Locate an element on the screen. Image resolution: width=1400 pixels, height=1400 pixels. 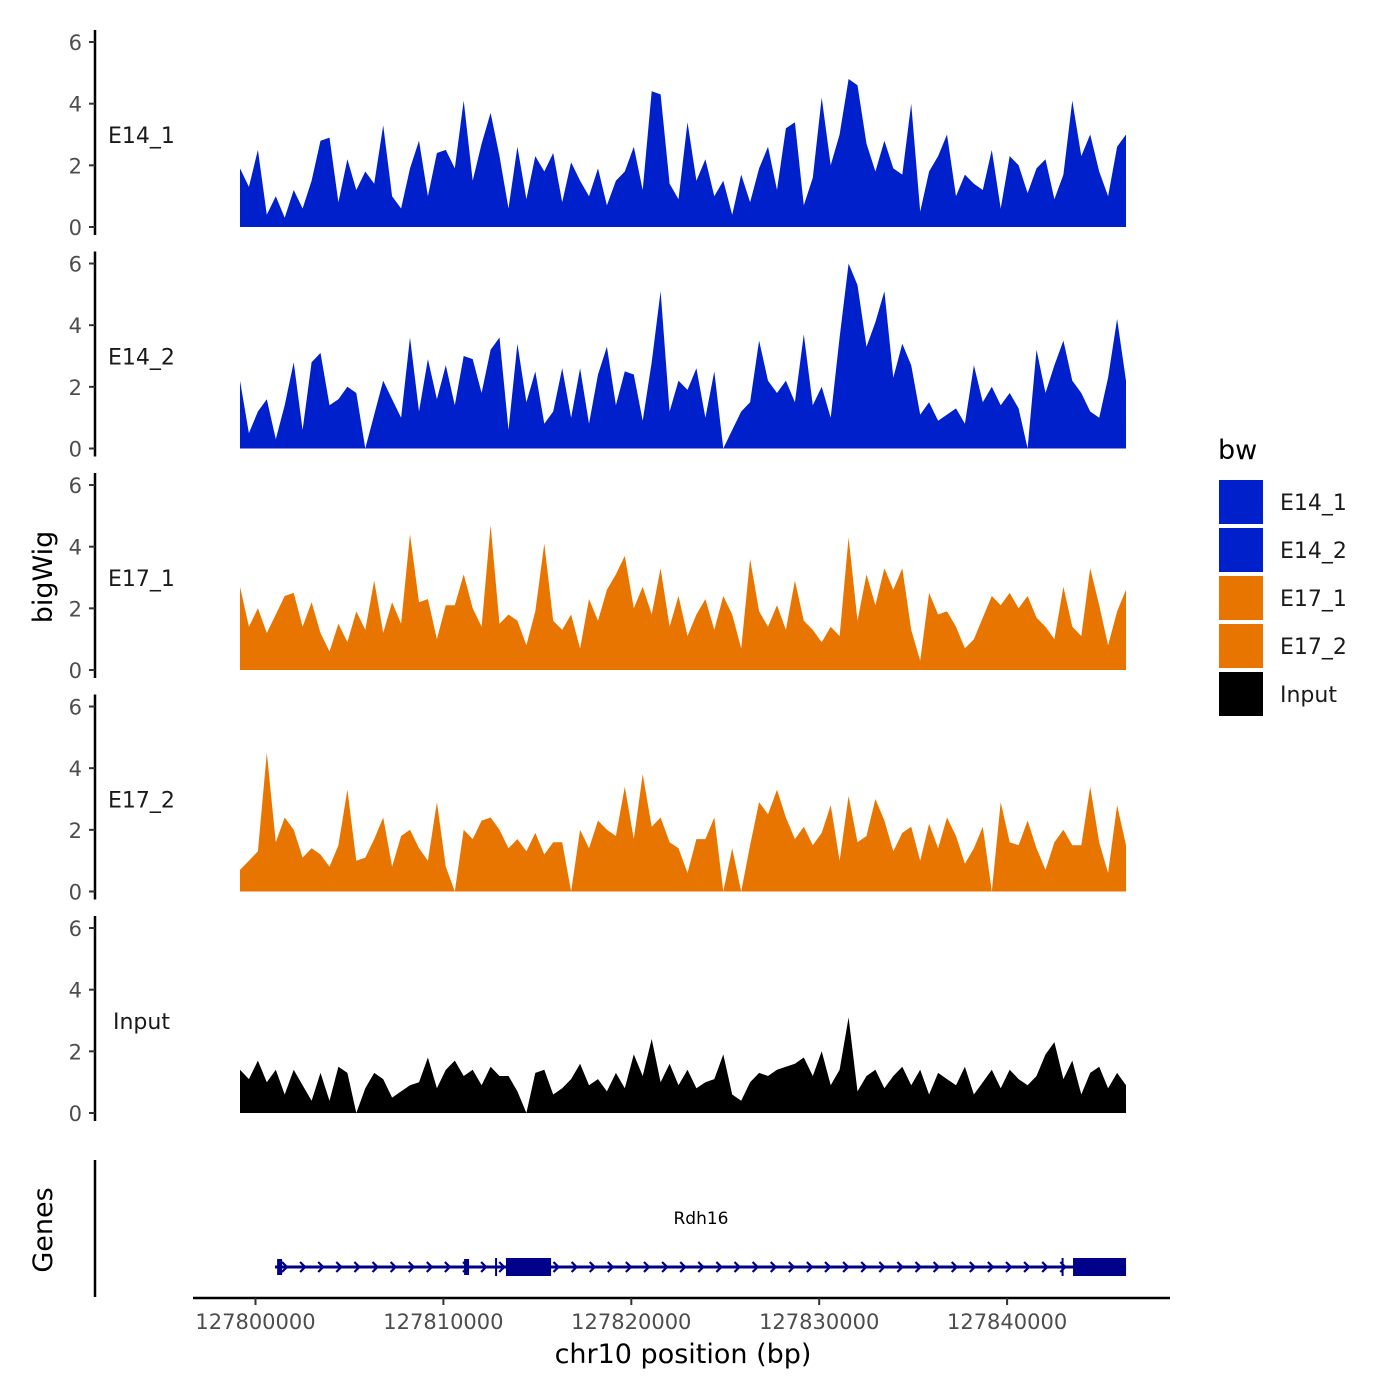
track-input: 0 2 4 6 Input is located at coordinates (598, 1021).